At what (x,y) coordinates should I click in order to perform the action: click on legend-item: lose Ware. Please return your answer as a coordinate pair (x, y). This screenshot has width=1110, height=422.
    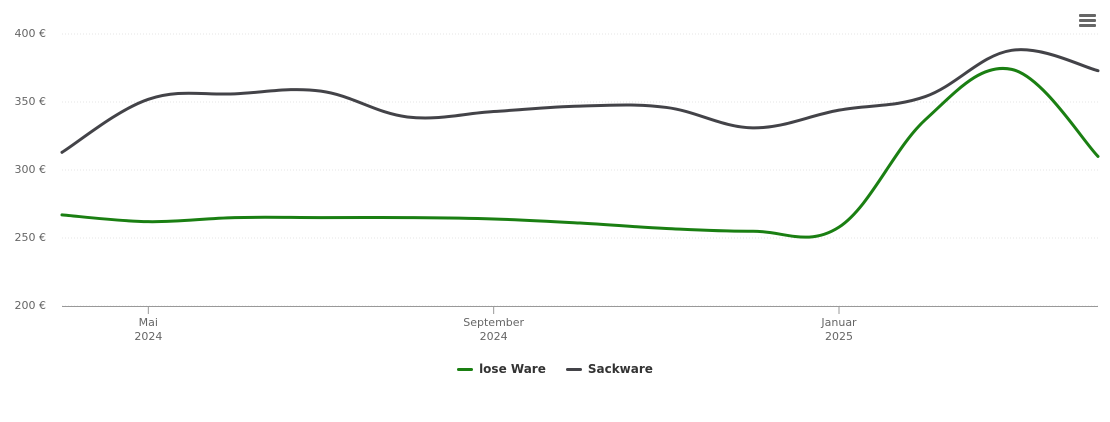
    Looking at the image, I should click on (501, 369).